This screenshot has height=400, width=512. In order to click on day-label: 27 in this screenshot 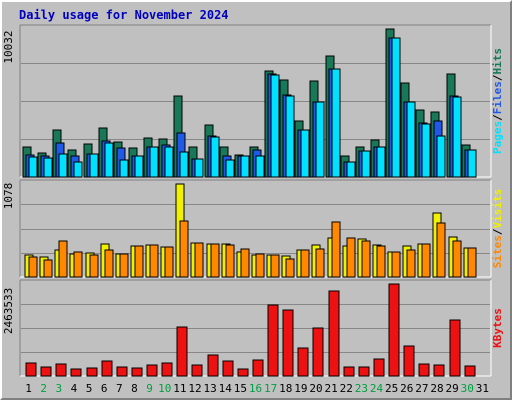, I will do `click(421, 388)`.